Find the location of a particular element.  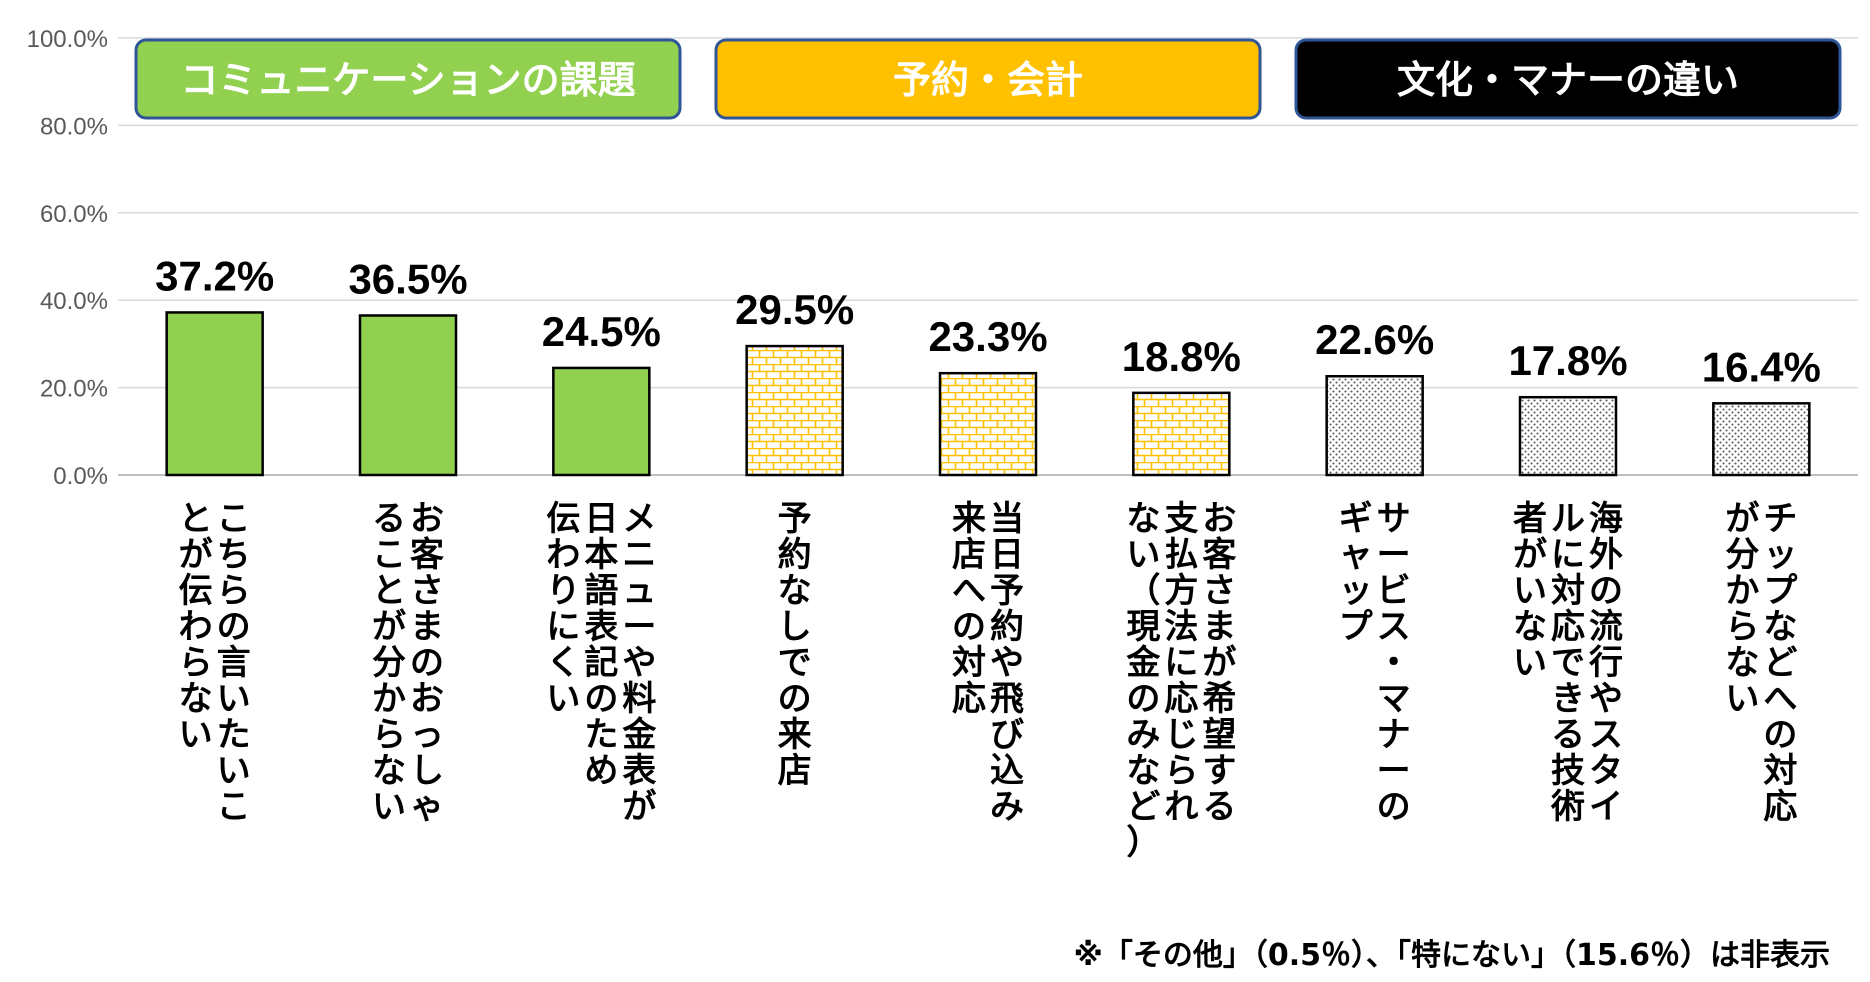

bar-value-label: 37.2% is located at coordinates (214, 275).